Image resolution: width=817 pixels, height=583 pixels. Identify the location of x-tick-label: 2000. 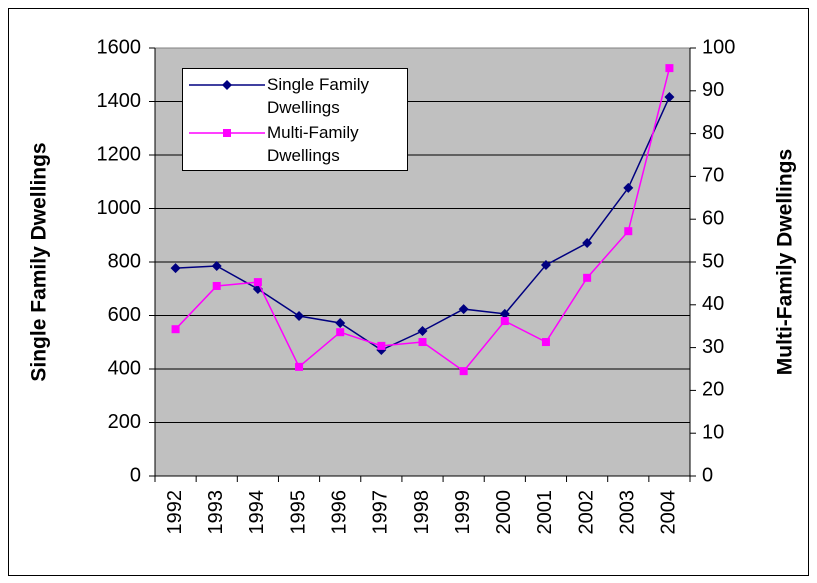
(504, 512).